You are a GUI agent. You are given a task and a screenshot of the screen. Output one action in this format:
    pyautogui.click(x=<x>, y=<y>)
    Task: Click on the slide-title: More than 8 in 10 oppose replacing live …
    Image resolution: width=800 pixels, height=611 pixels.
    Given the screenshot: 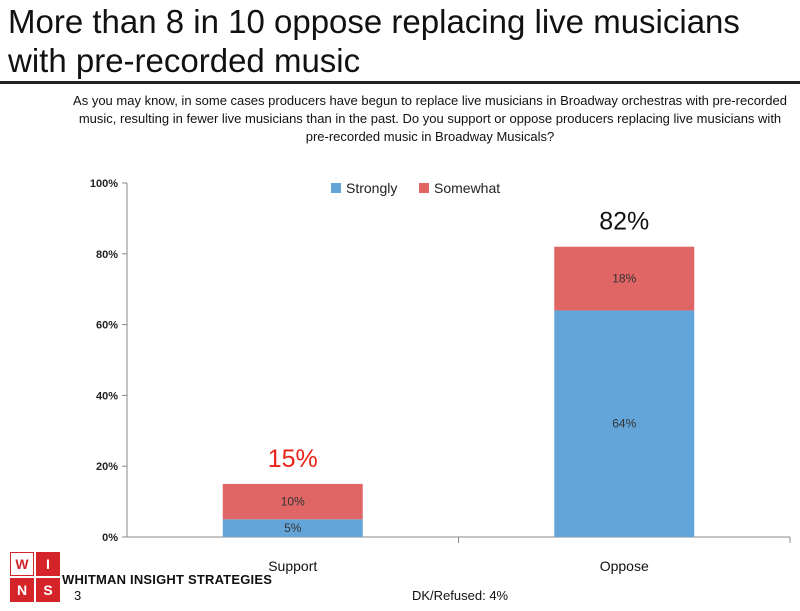 What is the action you would take?
    pyautogui.click(x=374, y=41)
    